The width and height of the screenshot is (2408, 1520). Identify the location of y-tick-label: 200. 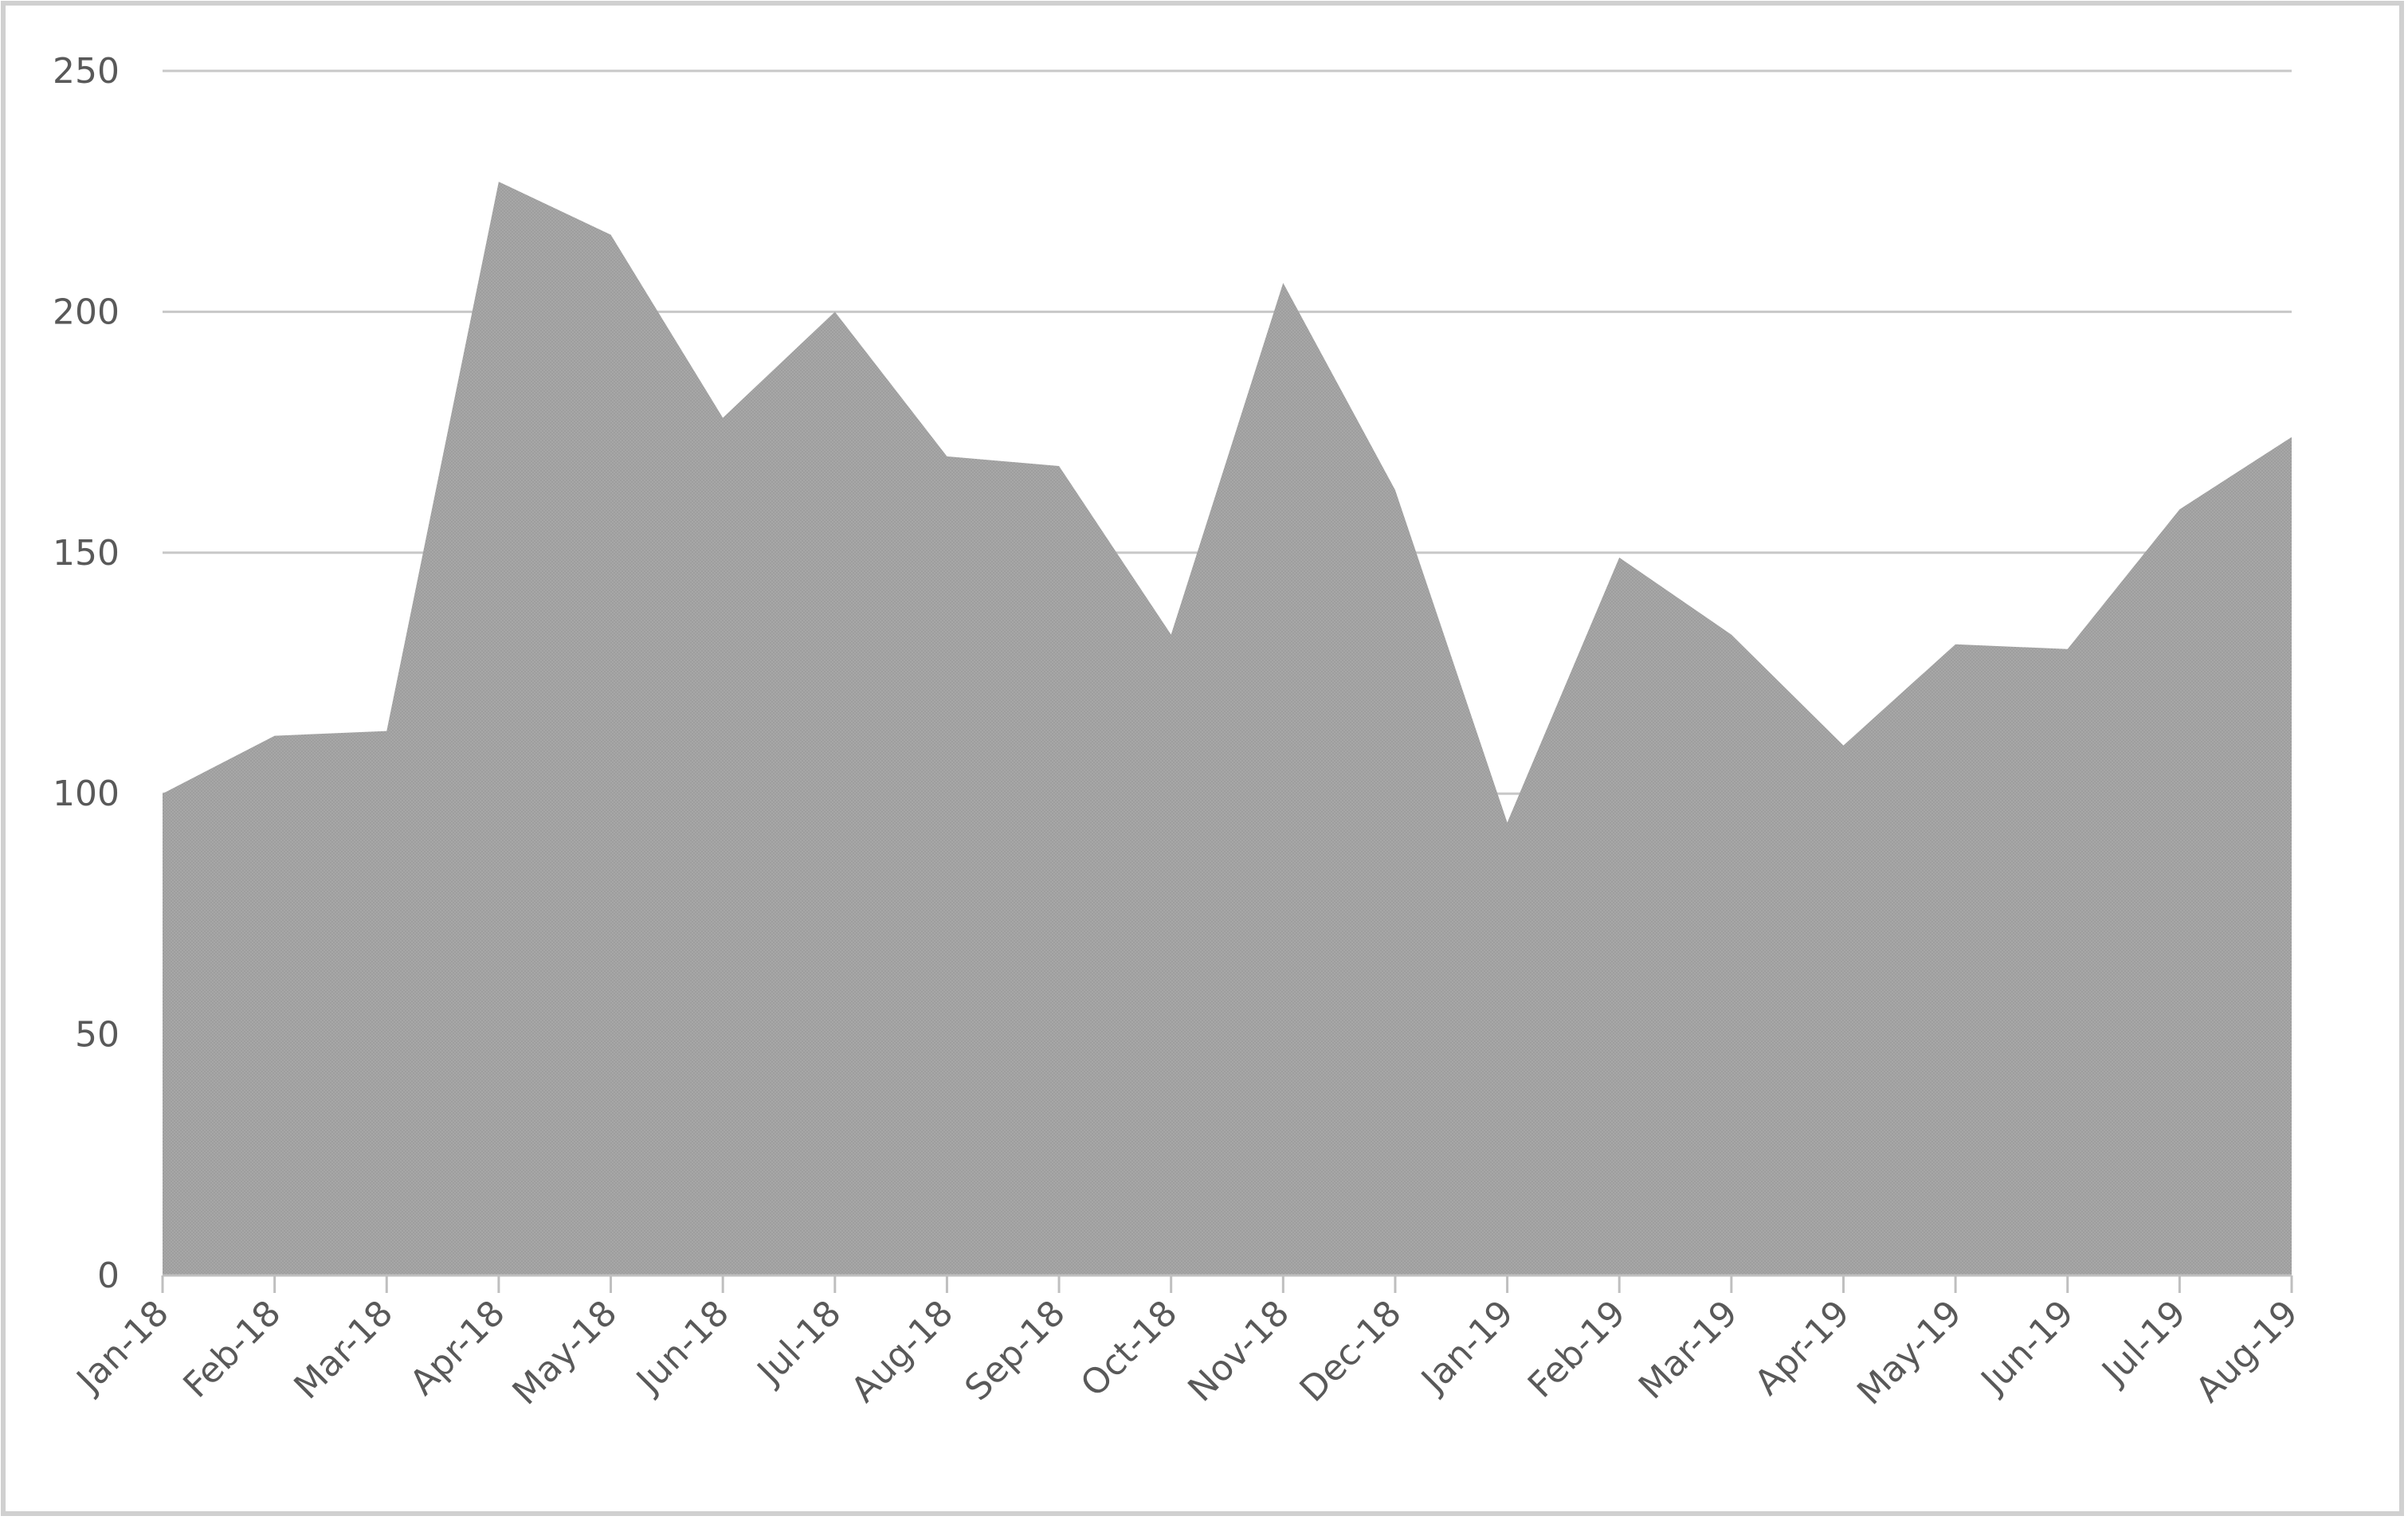
(86, 312).